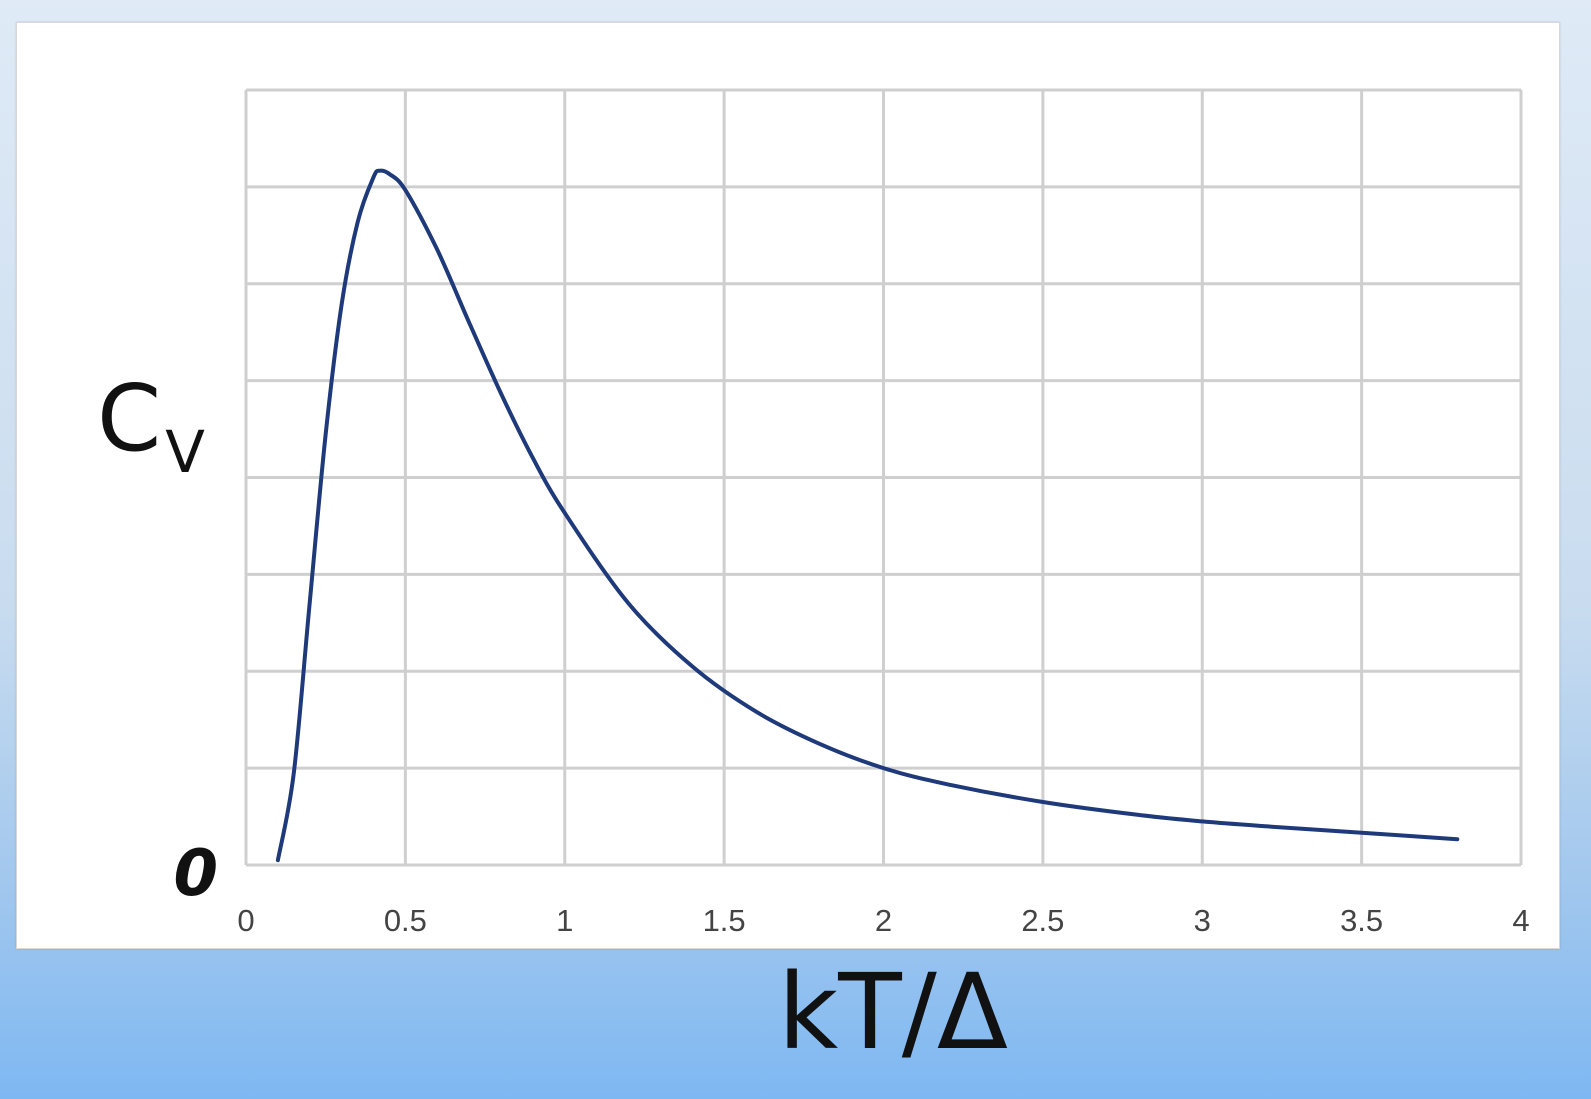 This screenshot has height=1099, width=1591. Describe the element at coordinates (564, 920) in the screenshot. I see `x-tick-label: 1` at that location.